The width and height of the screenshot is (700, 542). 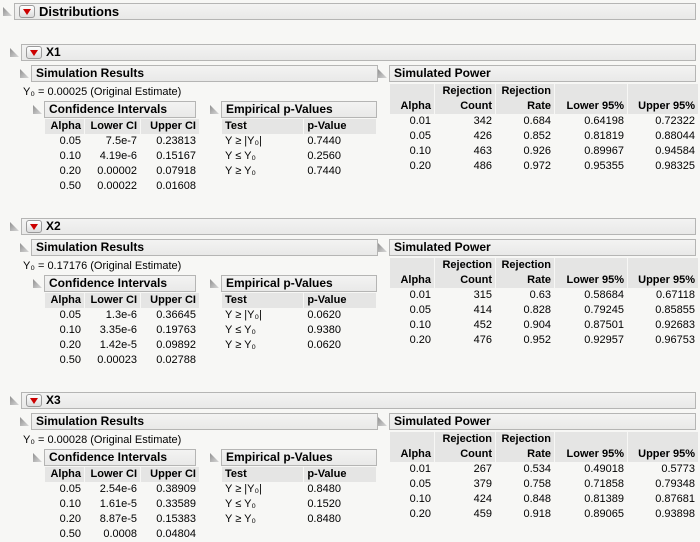 What do you see at coordinates (170, 300) in the screenshot?
I see `column-header: Upper CI` at bounding box center [170, 300].